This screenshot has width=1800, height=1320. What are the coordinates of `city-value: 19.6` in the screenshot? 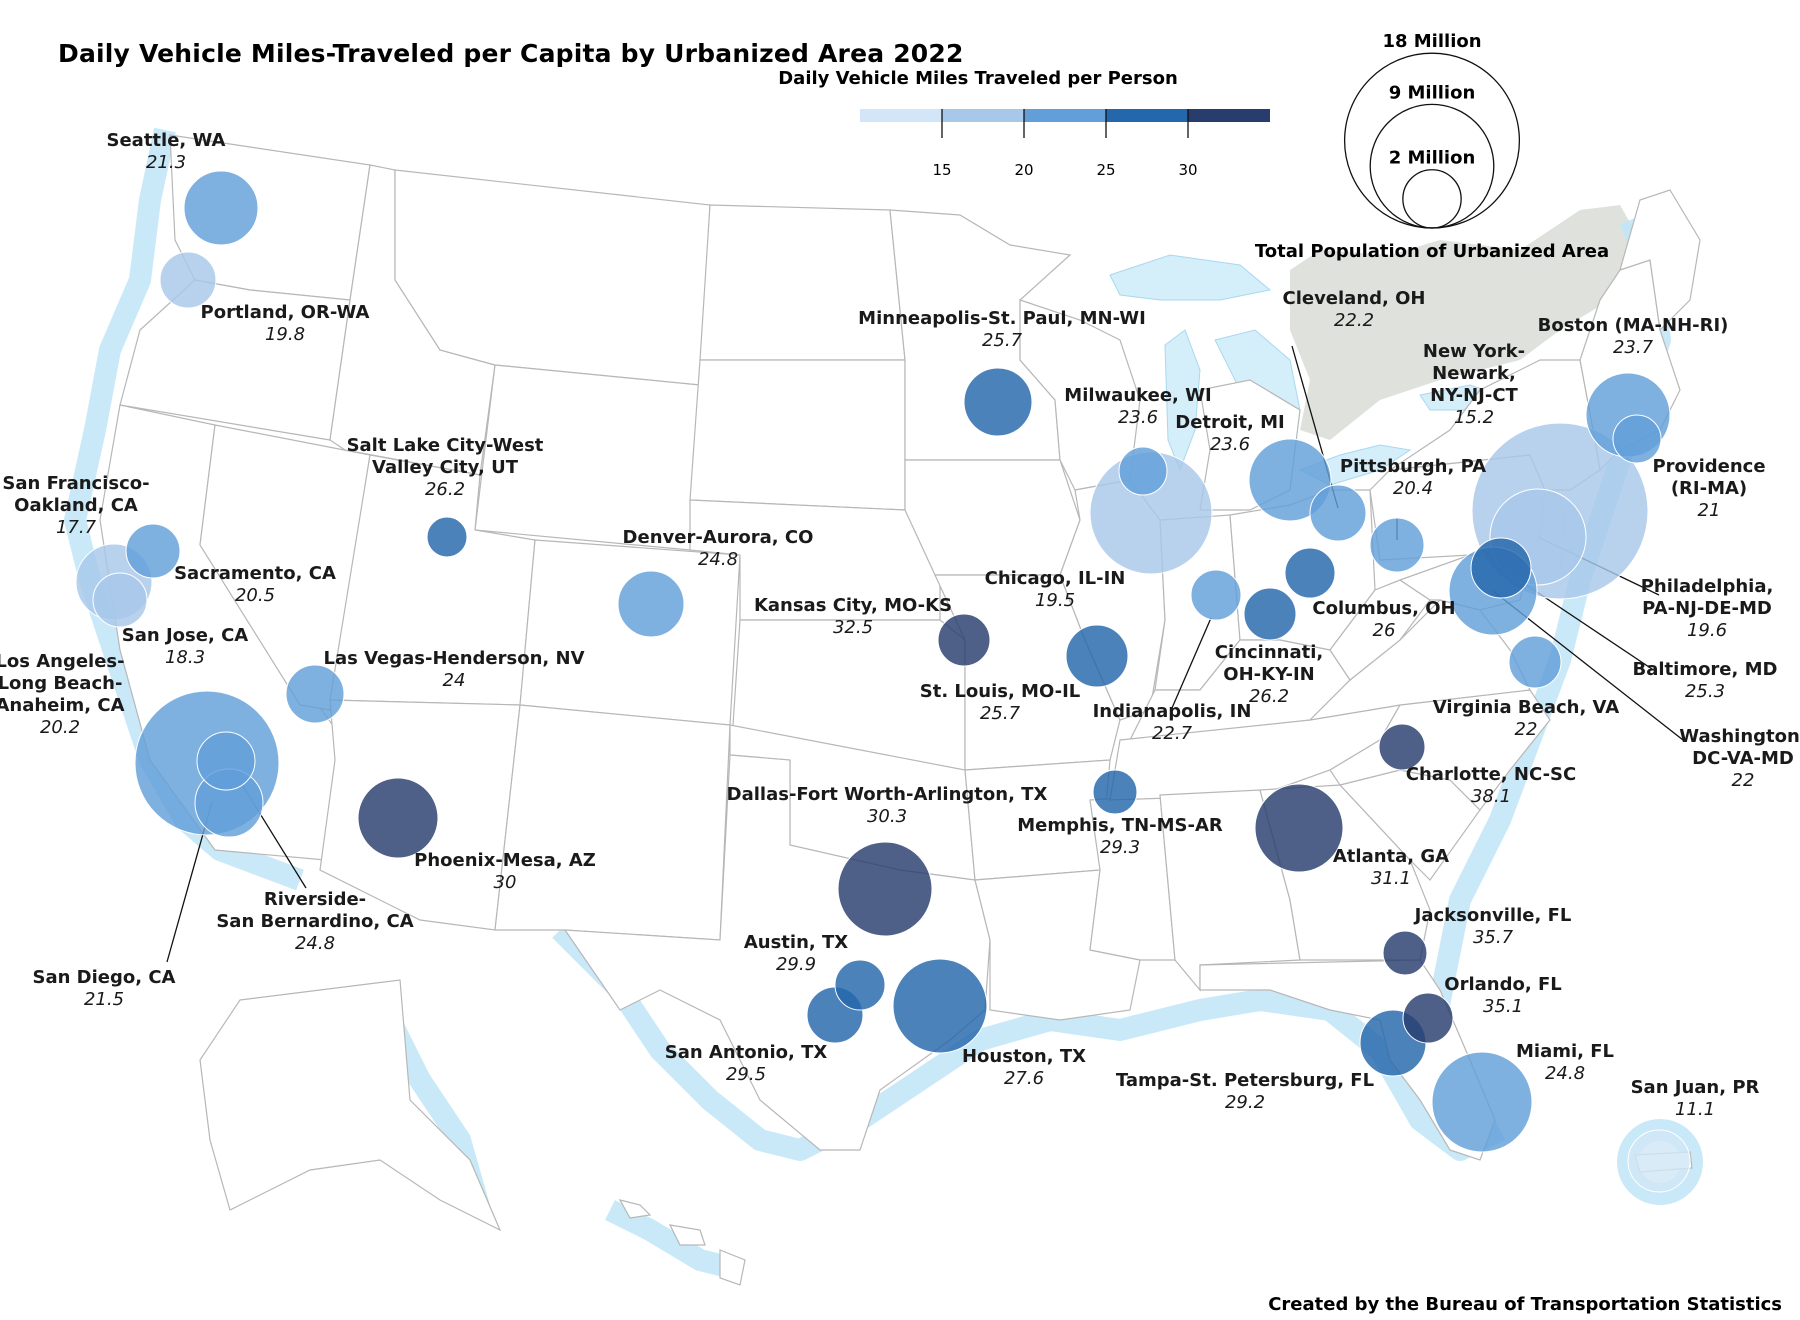 It's located at (1707, 630).